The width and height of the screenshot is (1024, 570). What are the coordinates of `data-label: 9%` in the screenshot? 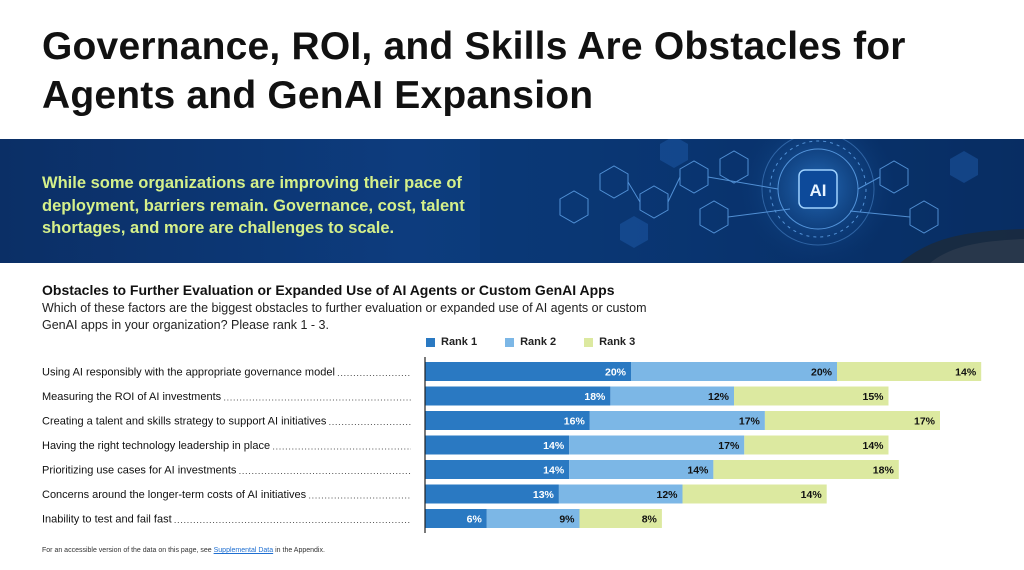 It's located at (567, 520).